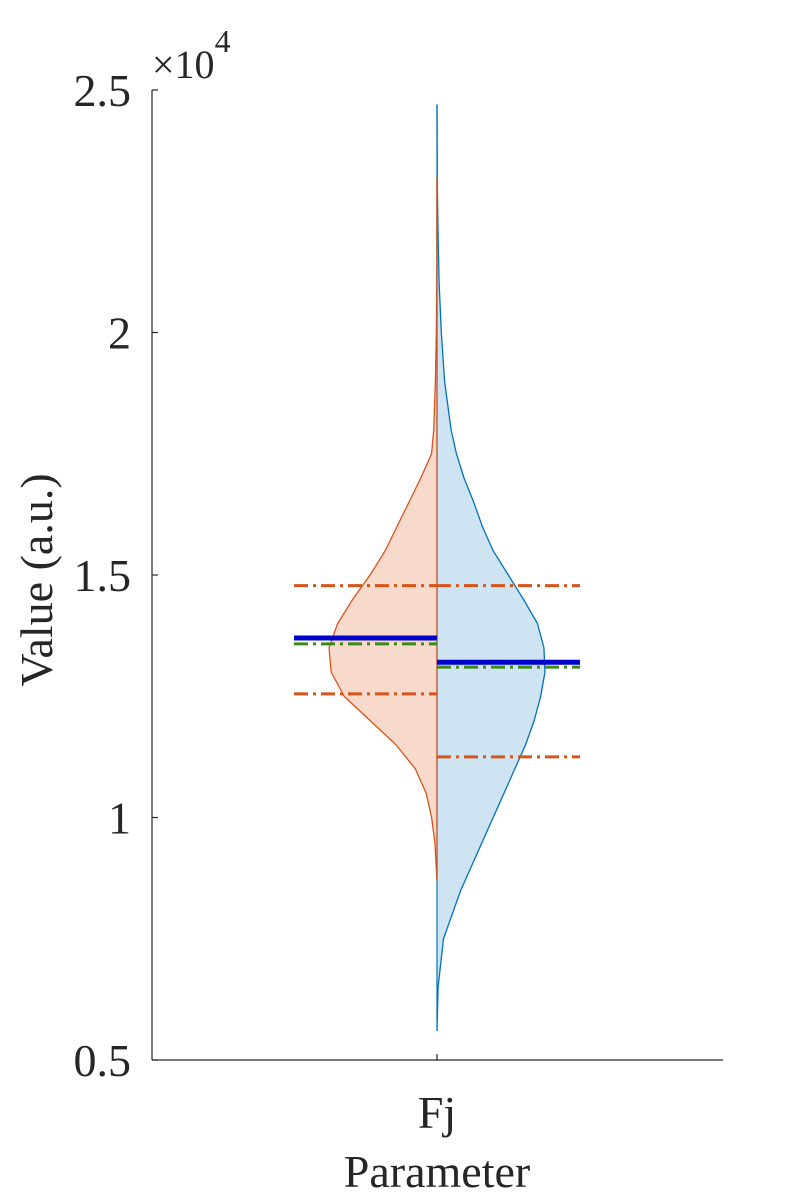  What do you see at coordinates (437, 1171) in the screenshot?
I see `x-axis-title: Parameter` at bounding box center [437, 1171].